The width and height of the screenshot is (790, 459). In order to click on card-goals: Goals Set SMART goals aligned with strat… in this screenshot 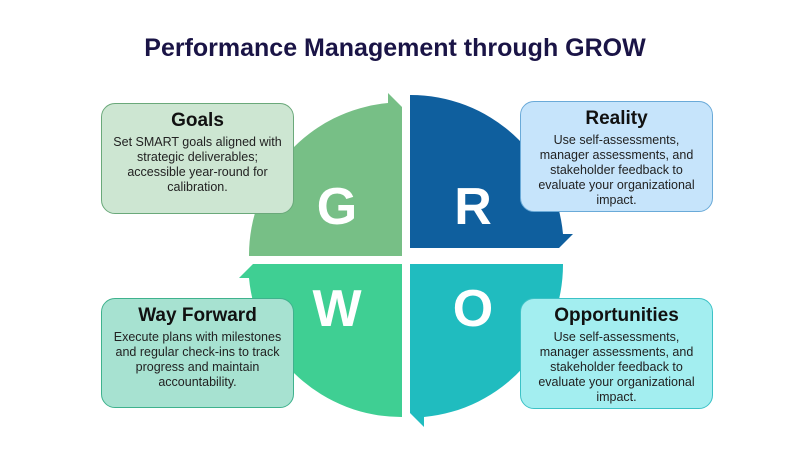, I will do `click(197, 158)`.